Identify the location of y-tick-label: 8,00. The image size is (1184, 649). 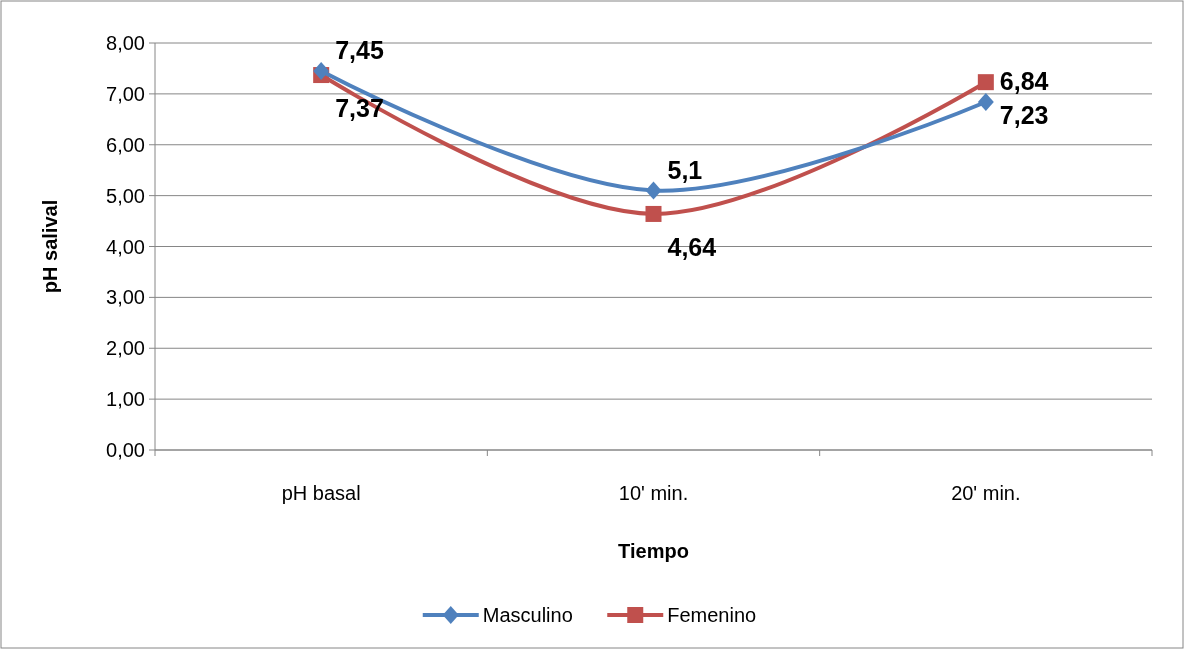
(125, 43).